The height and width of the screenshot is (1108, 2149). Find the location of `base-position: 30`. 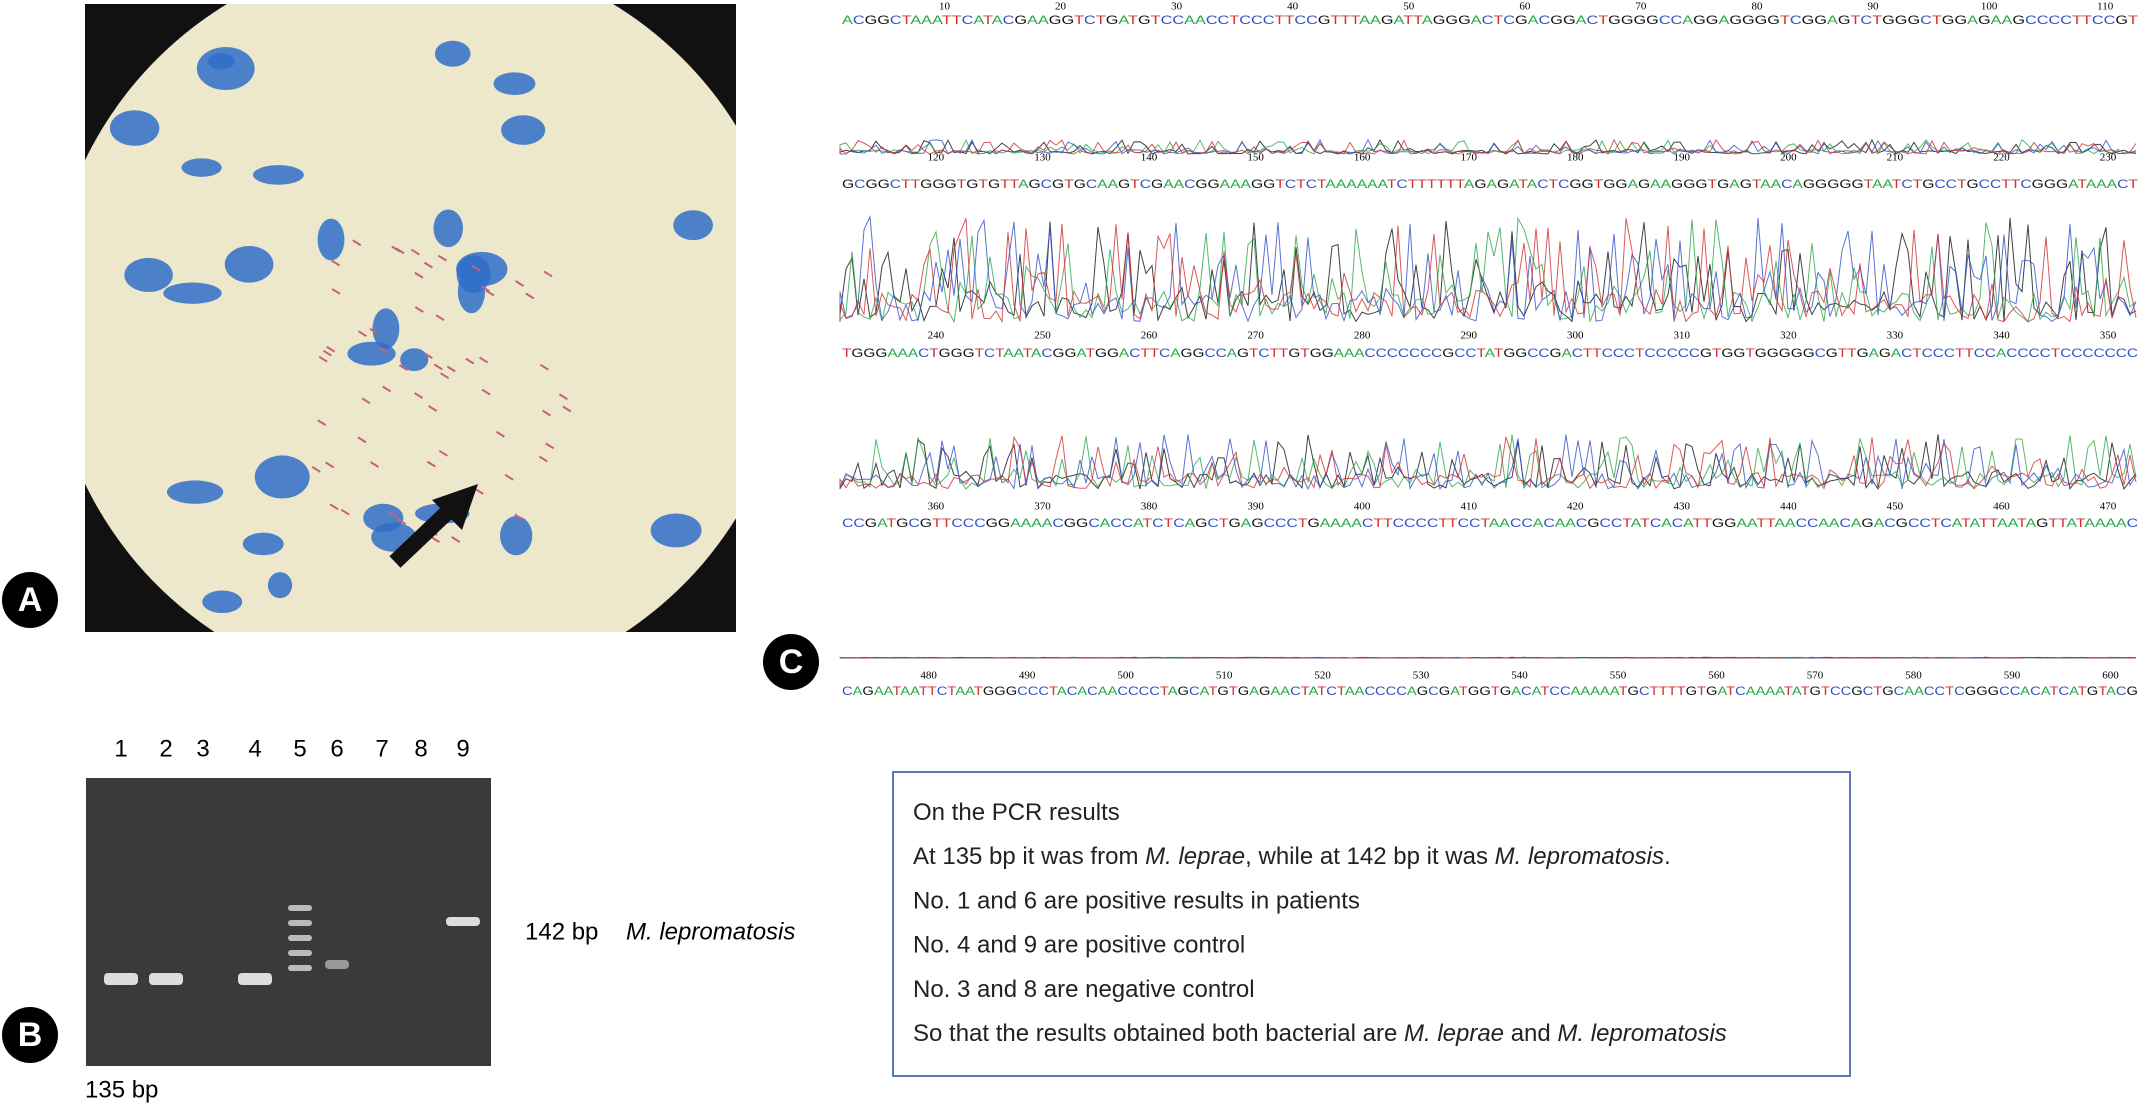

base-position: 30 is located at coordinates (1177, 7).